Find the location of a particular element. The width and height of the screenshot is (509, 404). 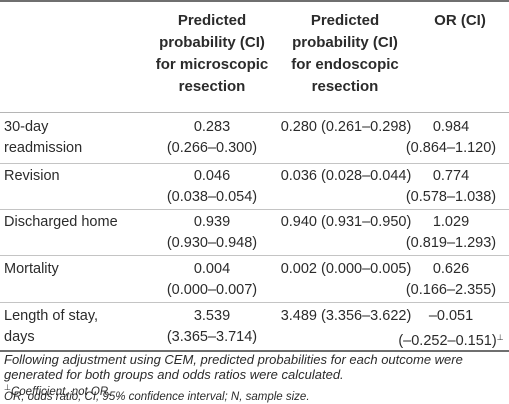

estimate: –0.051 is located at coordinates (451, 316).